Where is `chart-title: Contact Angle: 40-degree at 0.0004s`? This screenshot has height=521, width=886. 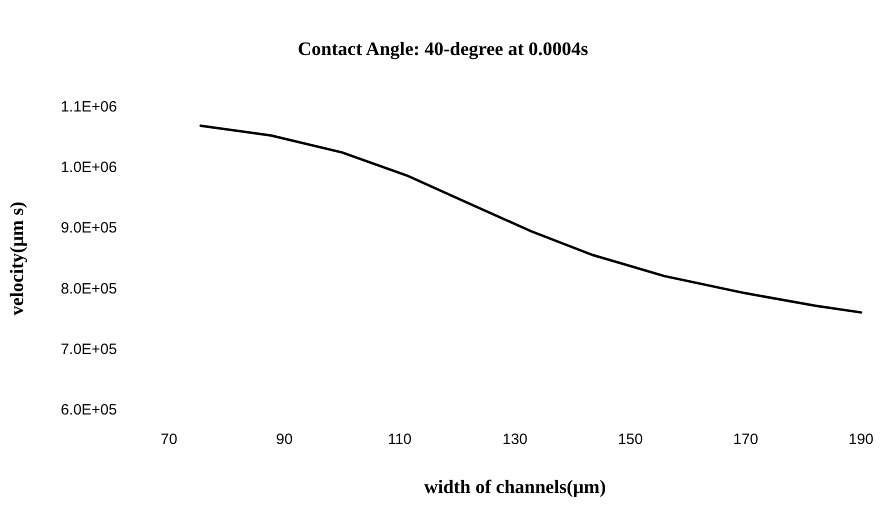 chart-title: Contact Angle: 40-degree at 0.0004s is located at coordinates (443, 49).